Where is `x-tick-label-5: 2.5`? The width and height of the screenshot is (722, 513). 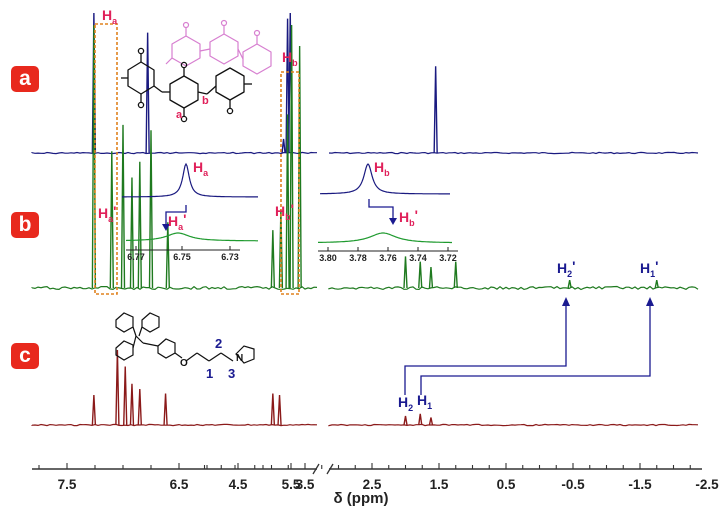
x-tick-label-5: 2.5 is located at coordinates (372, 484).